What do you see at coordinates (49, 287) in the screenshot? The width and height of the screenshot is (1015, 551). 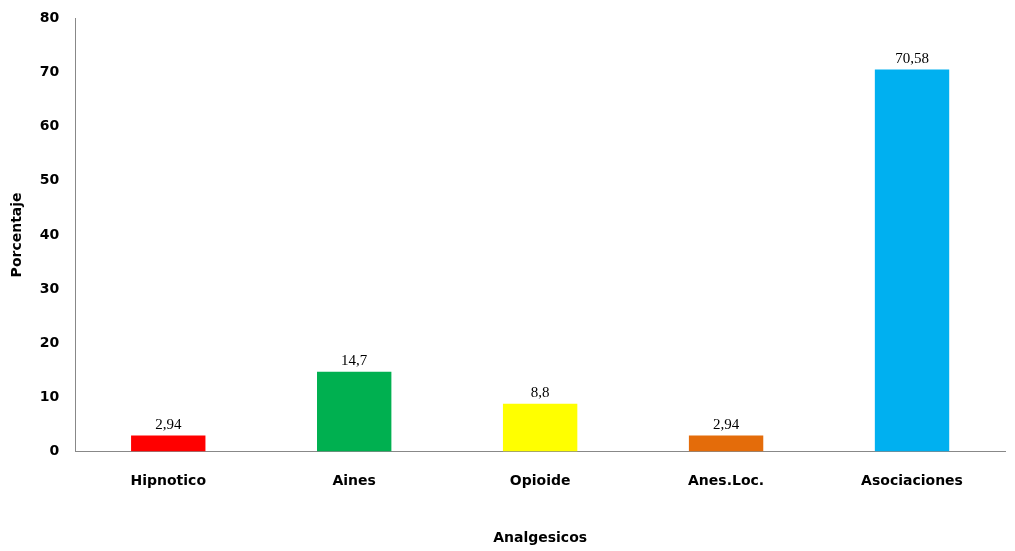 I see `y-tick-label: 30` at bounding box center [49, 287].